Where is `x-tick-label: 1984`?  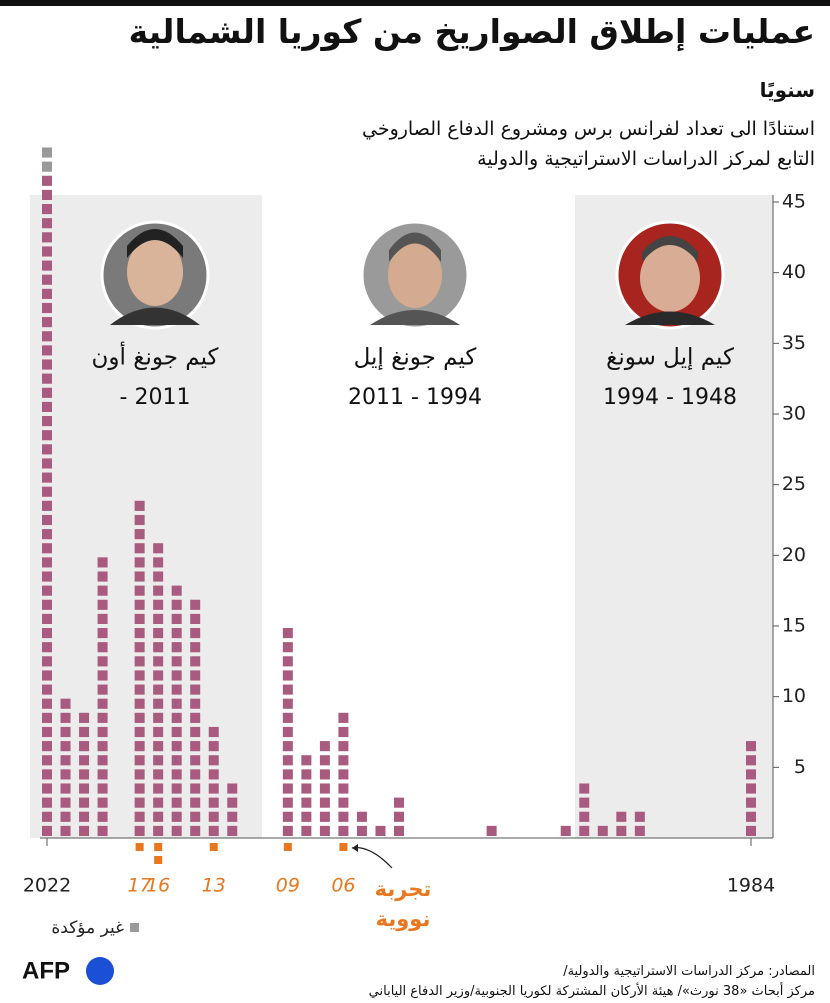 x-tick-label: 1984 is located at coordinates (751, 886).